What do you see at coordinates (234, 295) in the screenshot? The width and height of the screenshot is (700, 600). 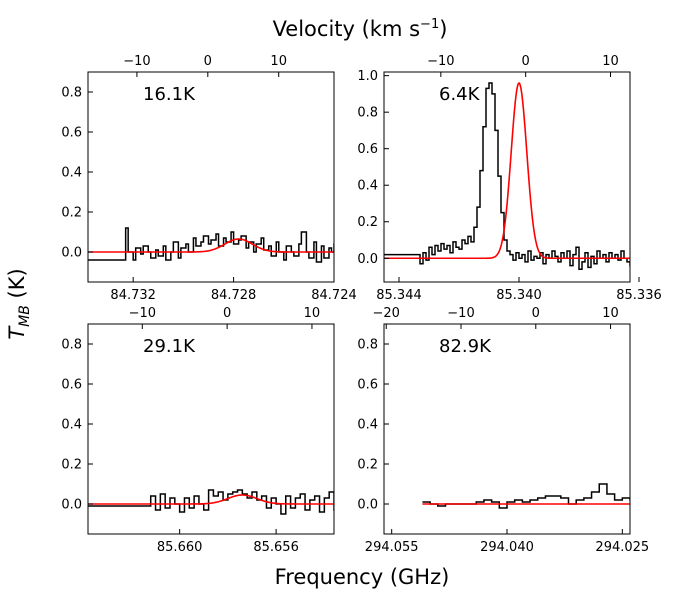 I see `freq-tick-label: 84.728` at bounding box center [234, 295].